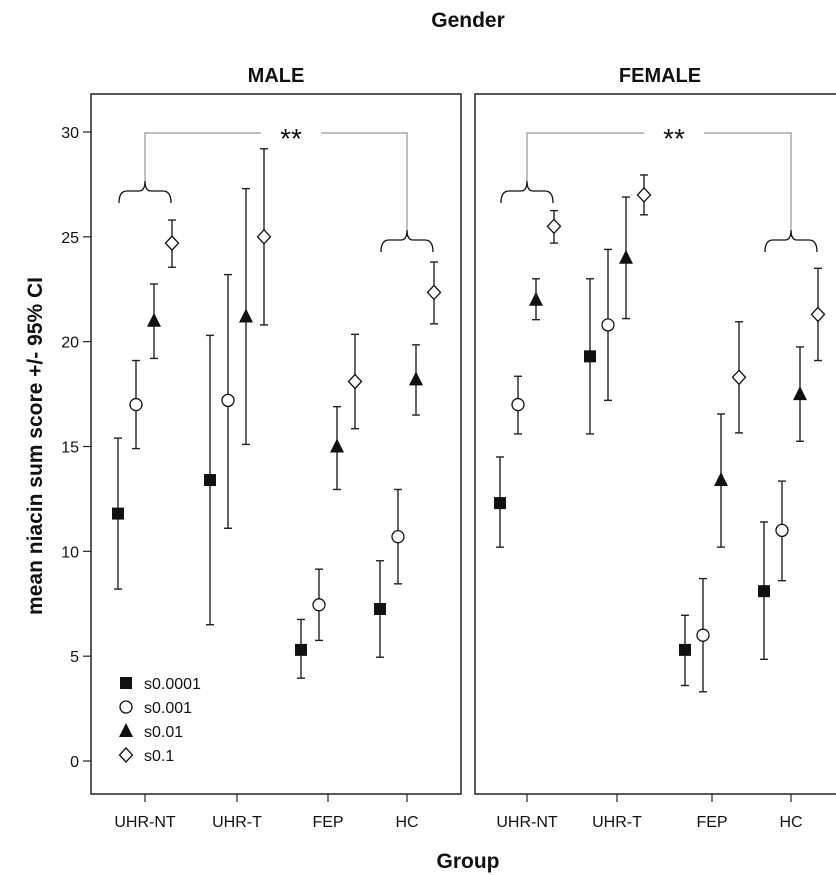 This screenshot has height=875, width=836. What do you see at coordinates (159, 756) in the screenshot?
I see `legend-label: s0.1` at bounding box center [159, 756].